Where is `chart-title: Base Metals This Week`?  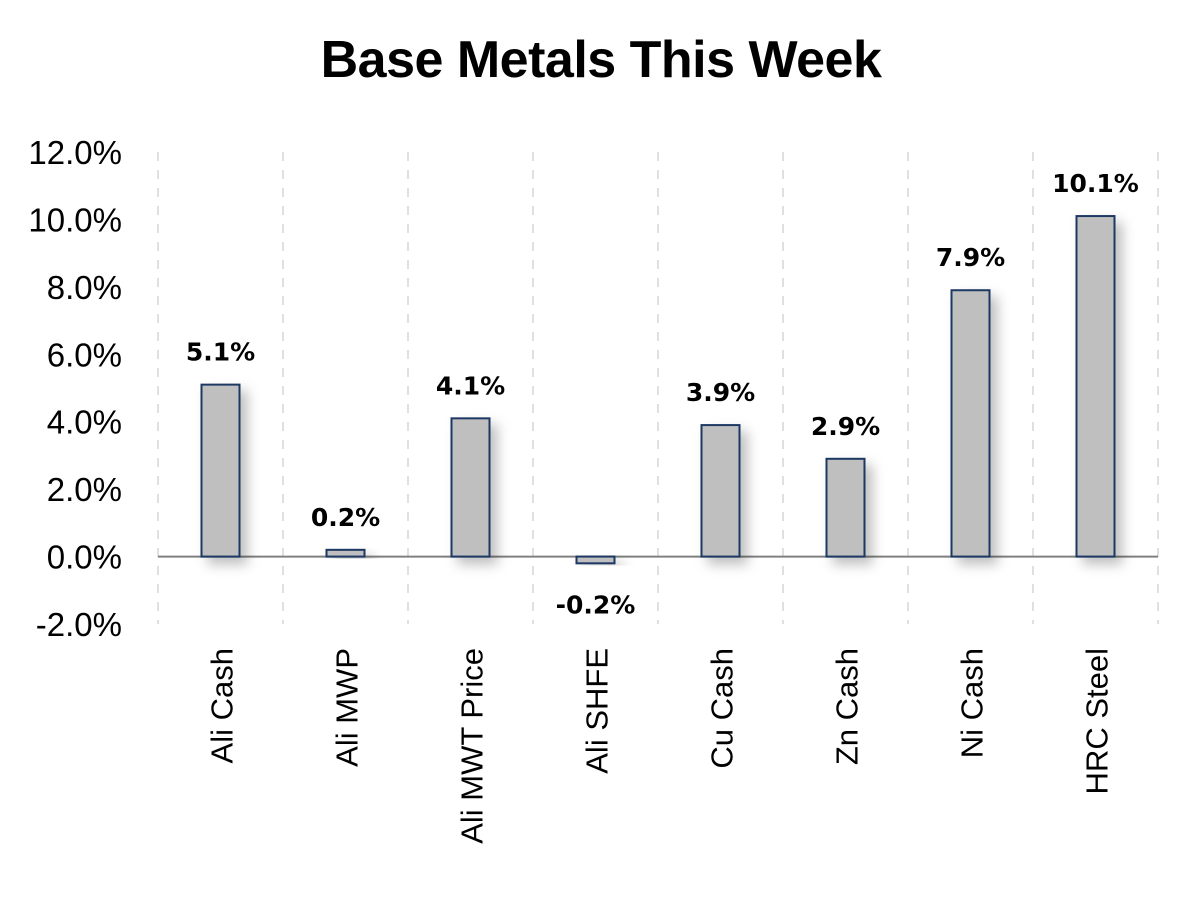
chart-title: Base Metals This Week is located at coordinates (601, 60).